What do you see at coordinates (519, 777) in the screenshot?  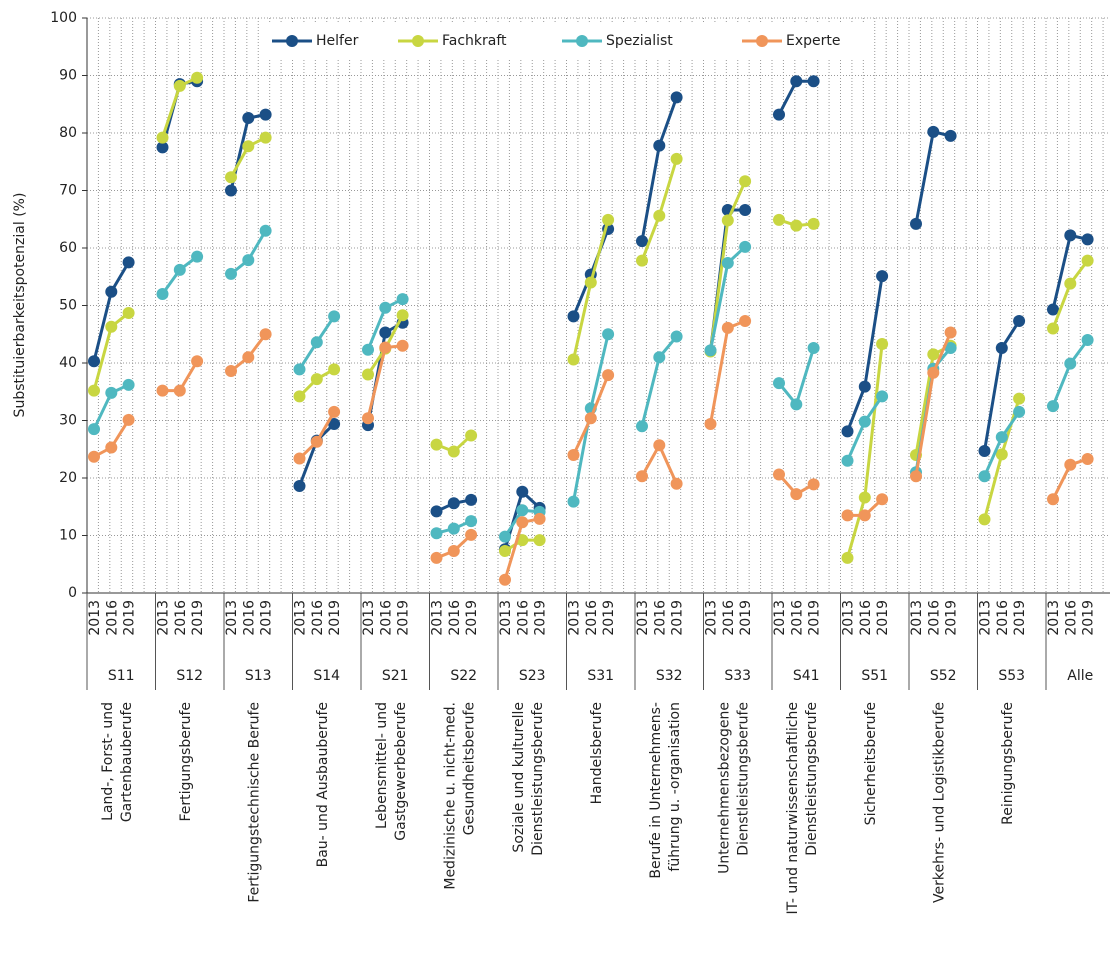 I see `group-name: Soziale und kulturelle` at bounding box center [519, 777].